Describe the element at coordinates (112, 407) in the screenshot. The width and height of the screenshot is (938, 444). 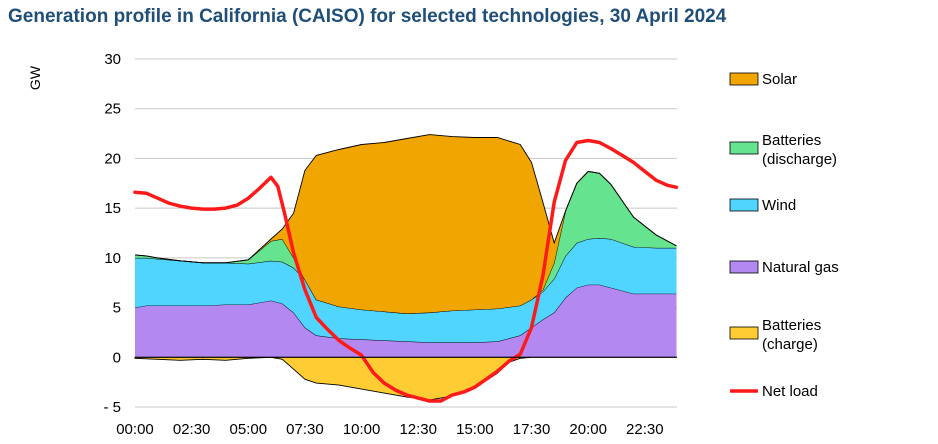
I see `y-tick-label: - 5` at that location.